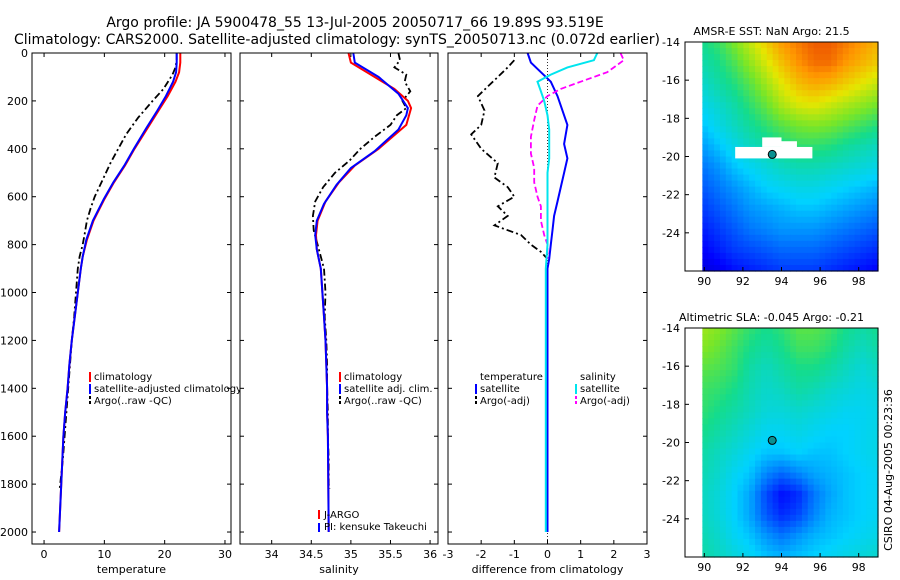 Image resolution: width=900 pixels, height=580 pixels. I want to click on argo-location-marker, so click(772, 154).